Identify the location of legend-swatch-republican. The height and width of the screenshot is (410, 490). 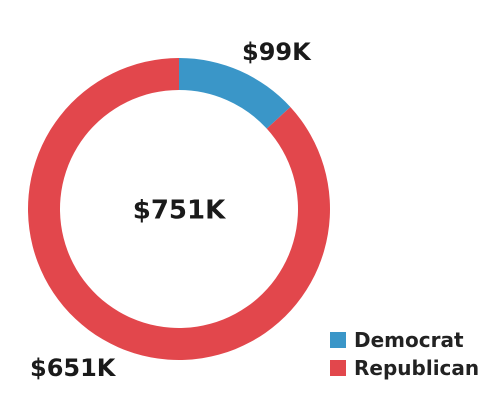
(338, 368).